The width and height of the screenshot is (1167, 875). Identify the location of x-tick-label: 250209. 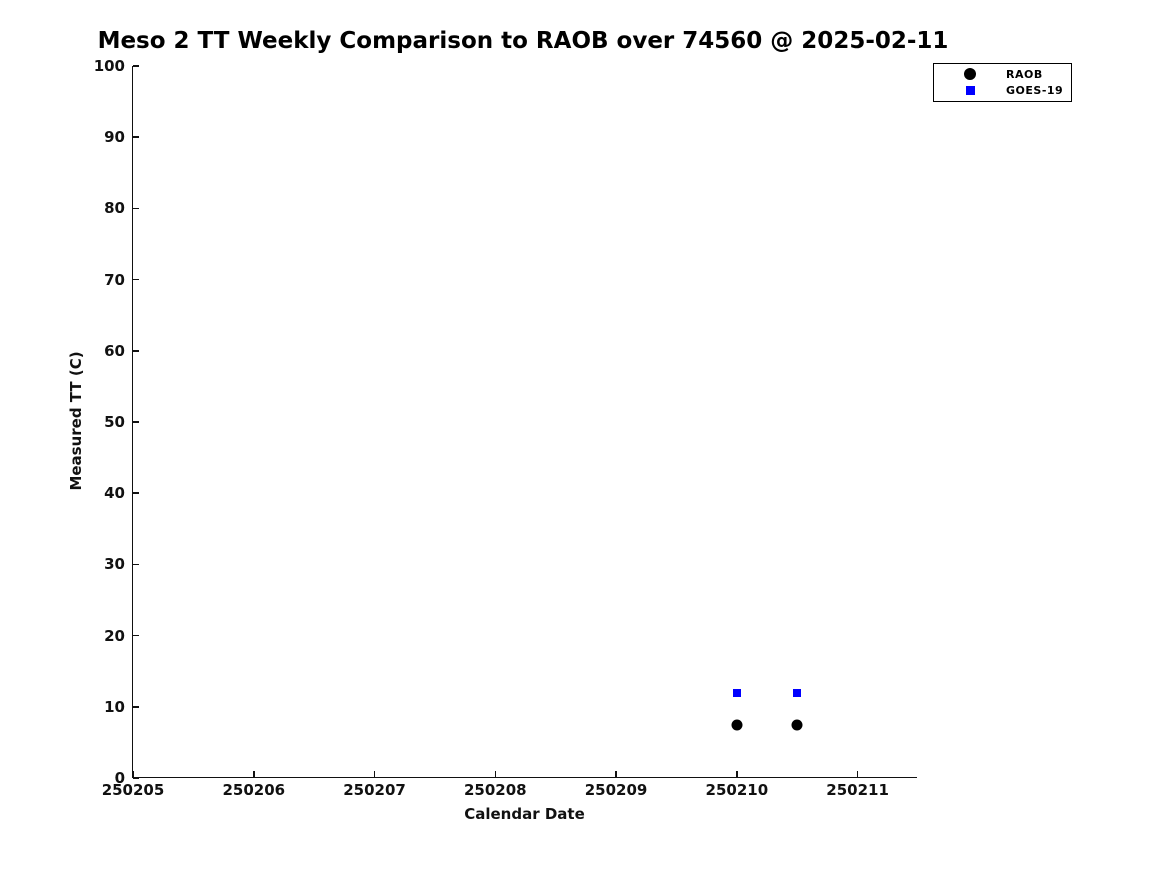
(616, 790).